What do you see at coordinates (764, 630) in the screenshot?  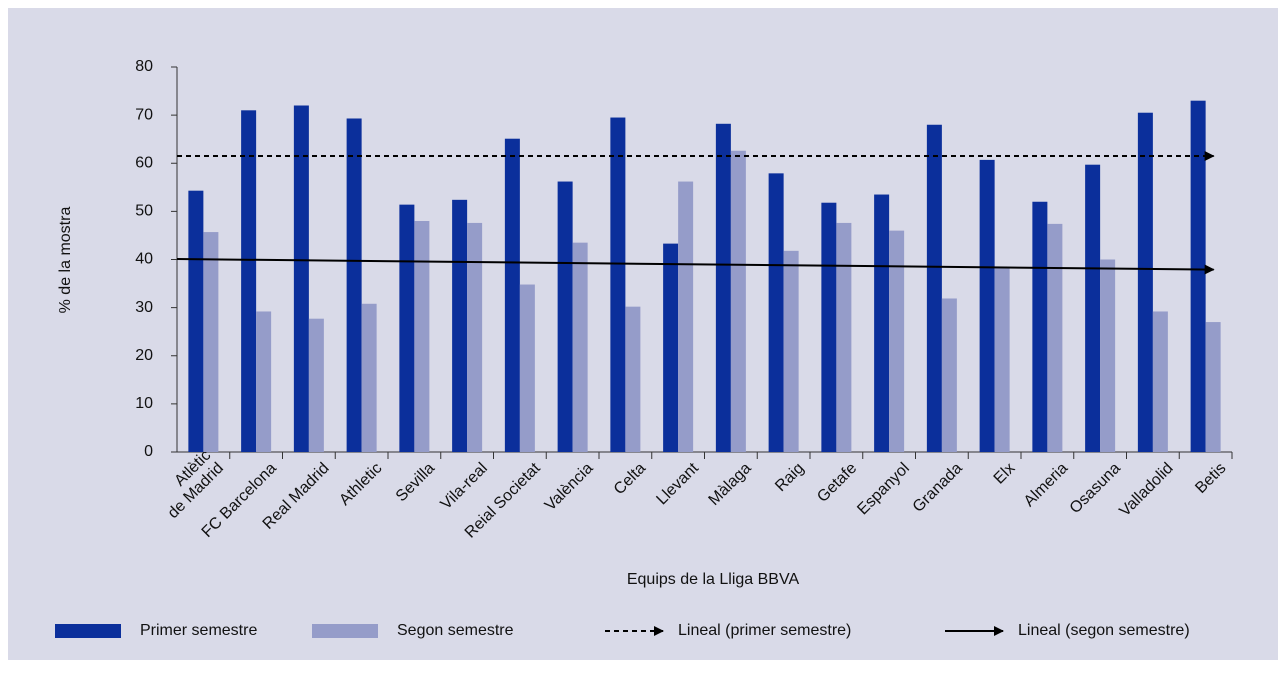 I see `legend-label: Lineal (primer semestre)` at bounding box center [764, 630].